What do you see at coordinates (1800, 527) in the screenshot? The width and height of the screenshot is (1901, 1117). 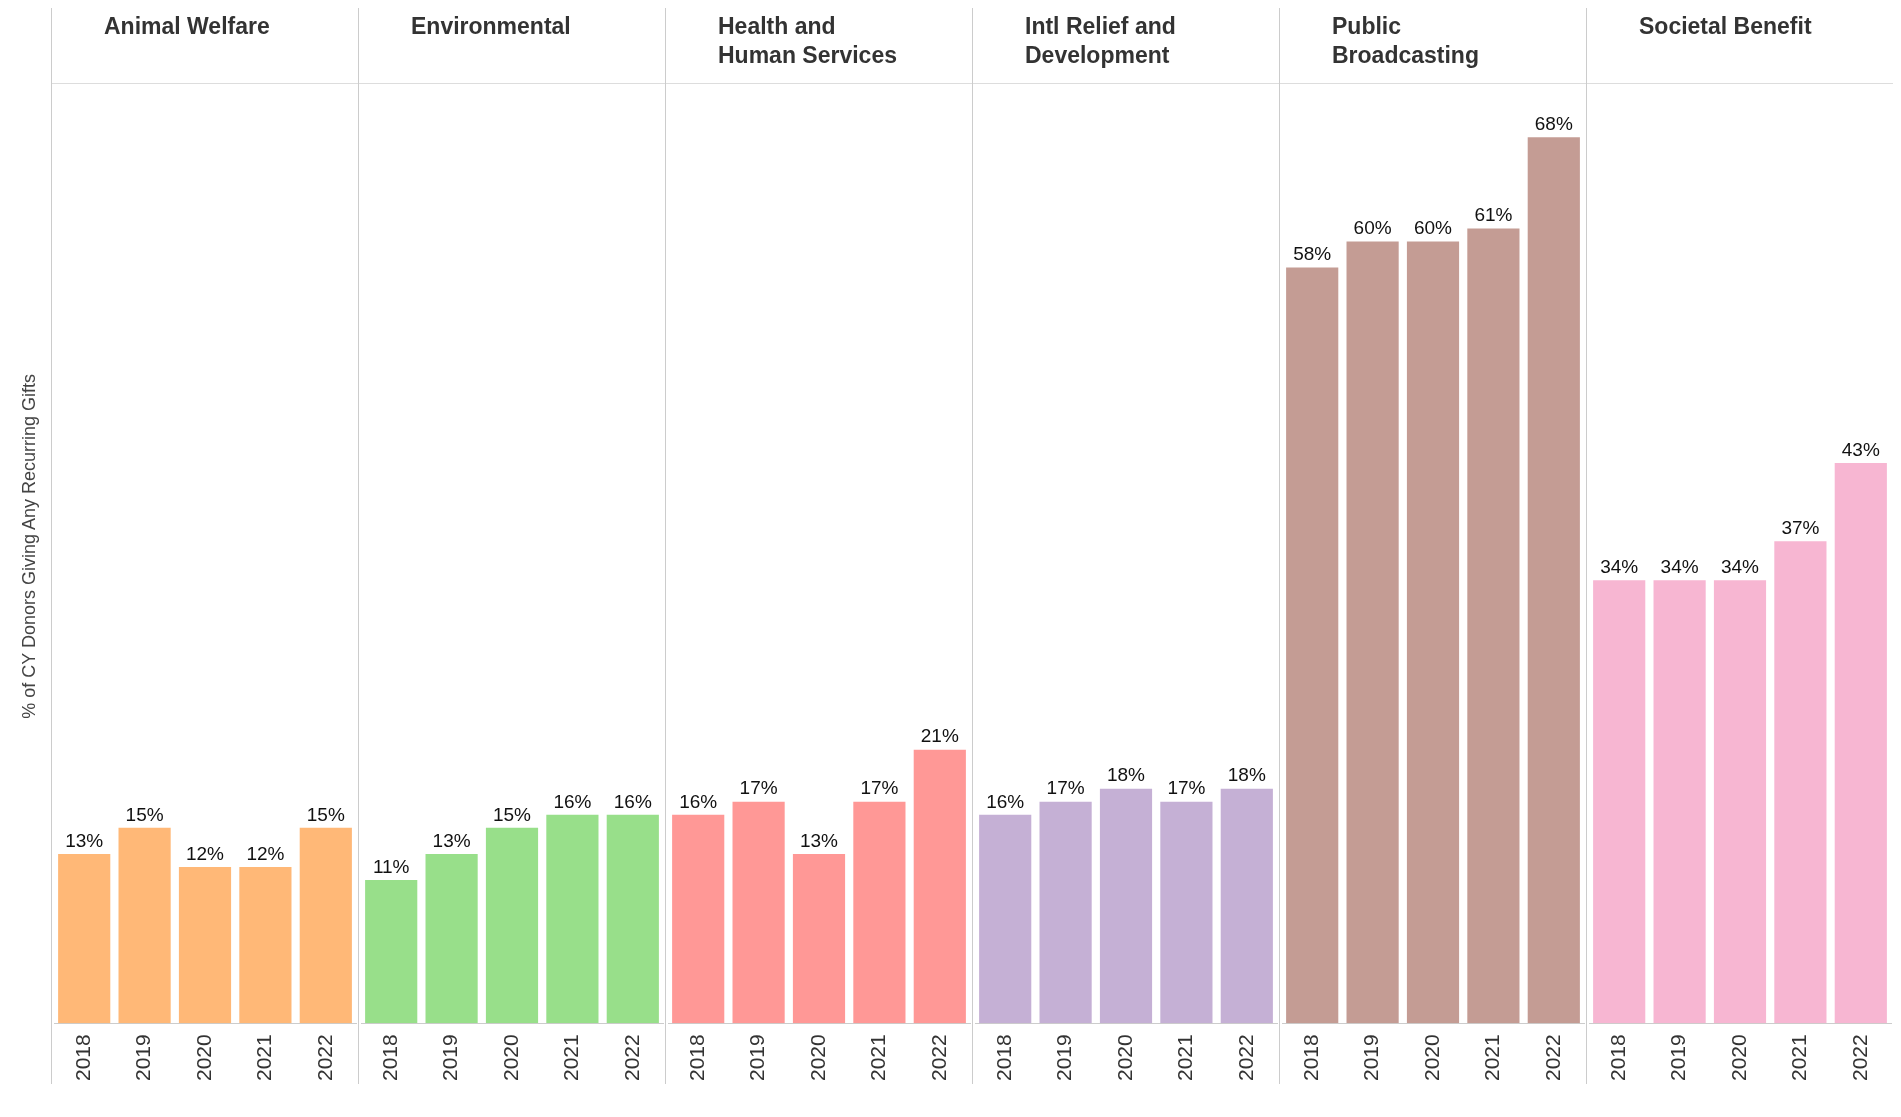 I see `data-label: 37%` at bounding box center [1800, 527].